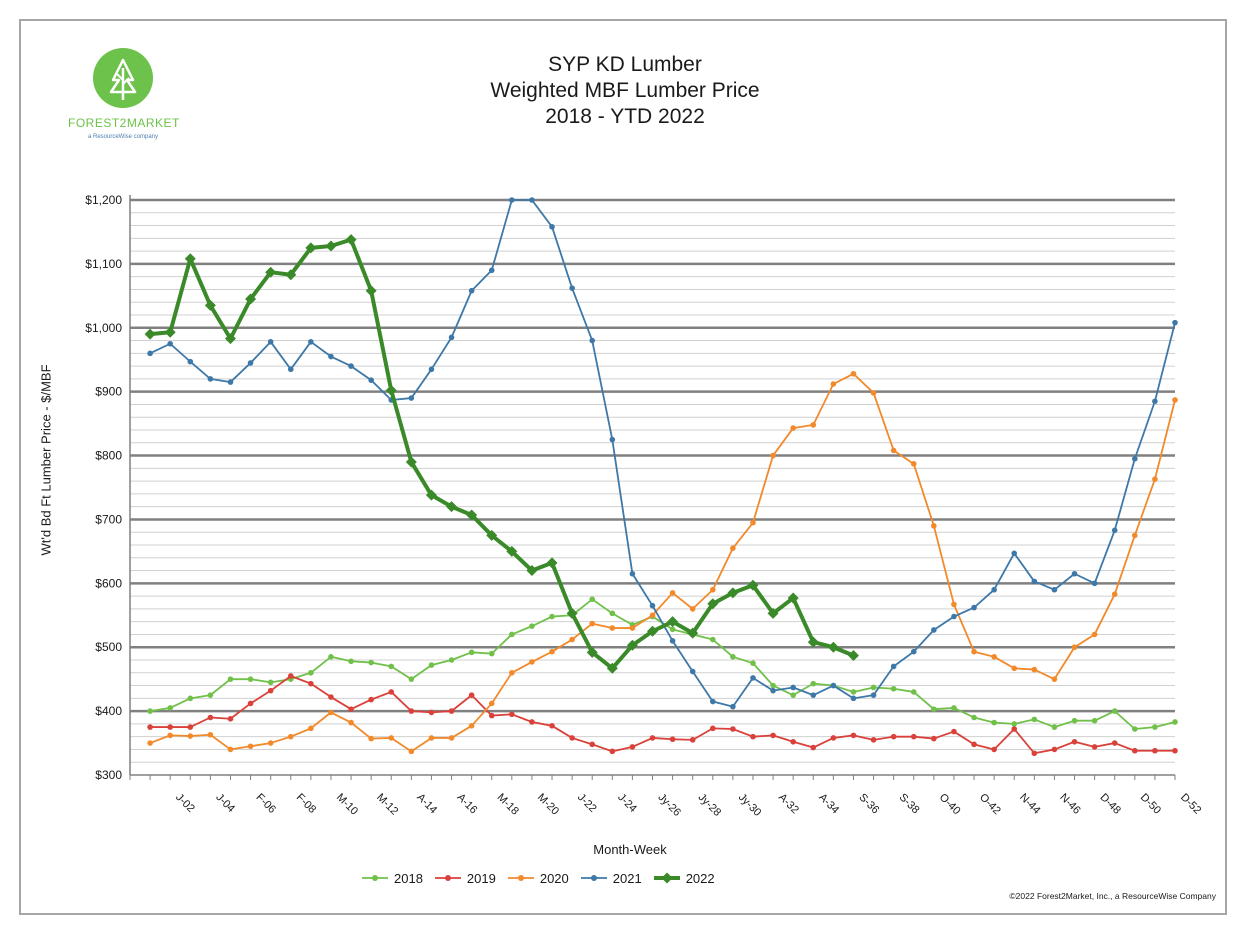 This screenshot has height=938, width=1250. Describe the element at coordinates (630, 849) in the screenshot. I see `x-axis-label: Month-Week` at that location.